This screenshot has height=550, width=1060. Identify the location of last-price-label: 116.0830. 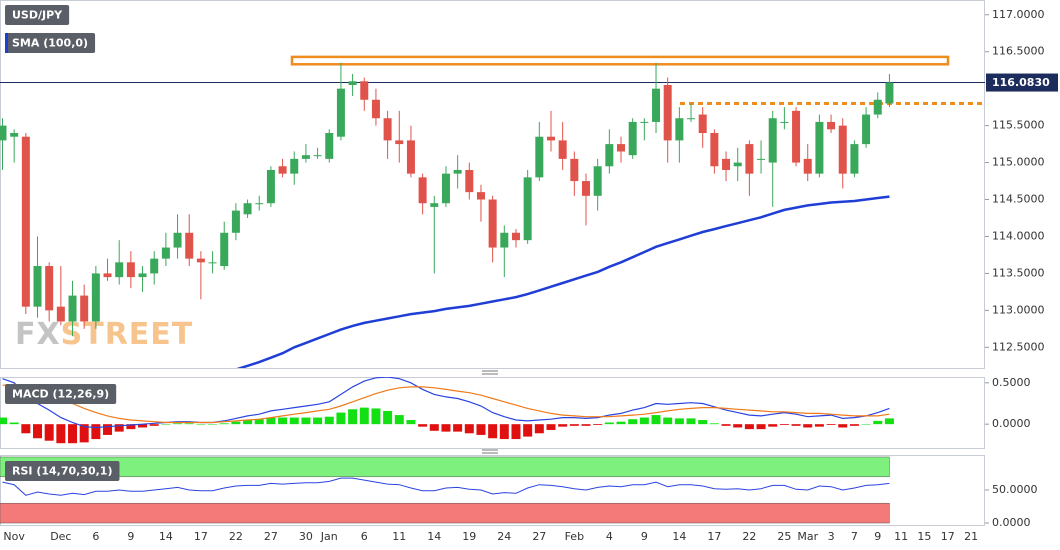
(1021, 82).